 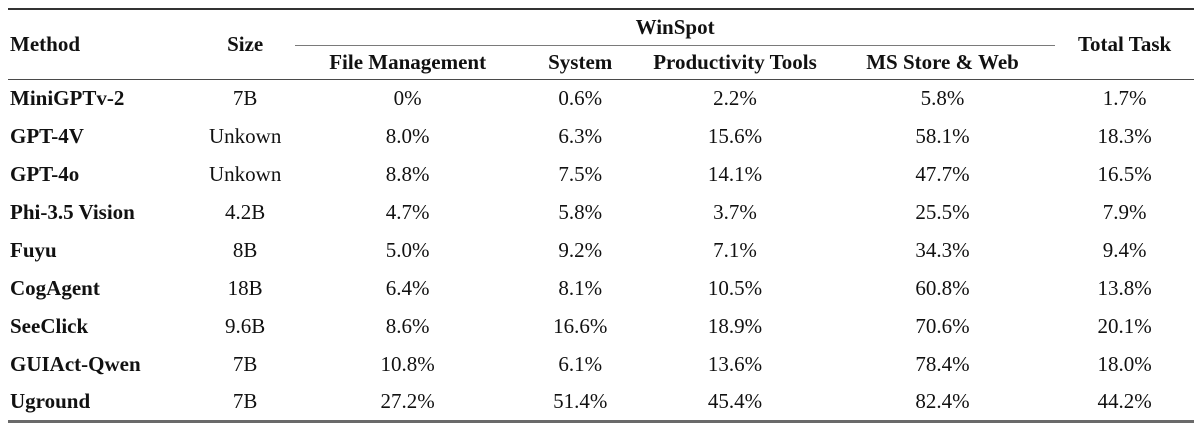 I want to click on total-task-cell: 20.1%, so click(x=1124, y=325).